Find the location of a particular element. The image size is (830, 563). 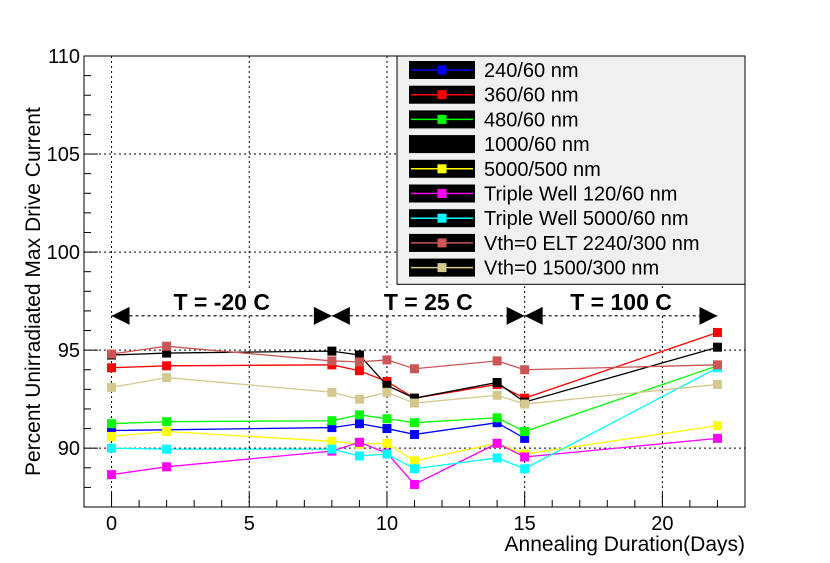

legend-entry: 5000/500 nm is located at coordinates (505, 170).